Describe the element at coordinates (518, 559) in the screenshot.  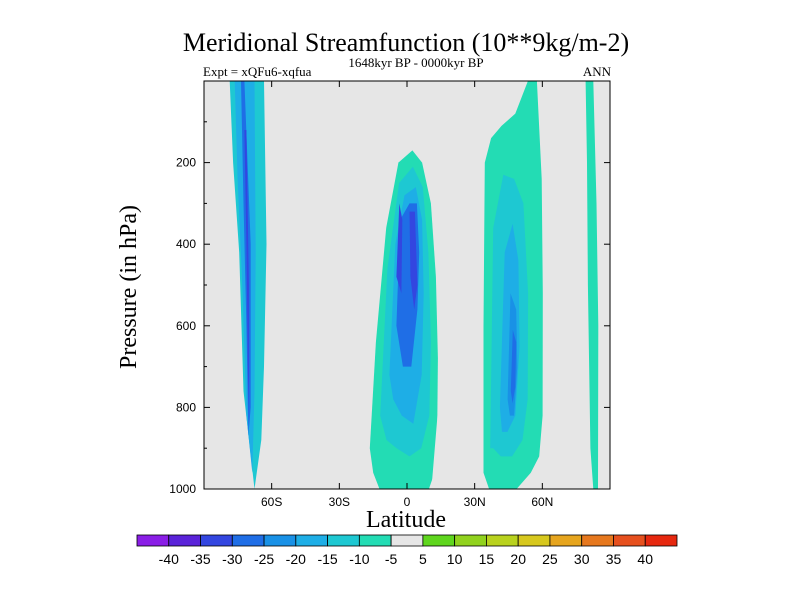
I see `colorbar-label: 20` at that location.